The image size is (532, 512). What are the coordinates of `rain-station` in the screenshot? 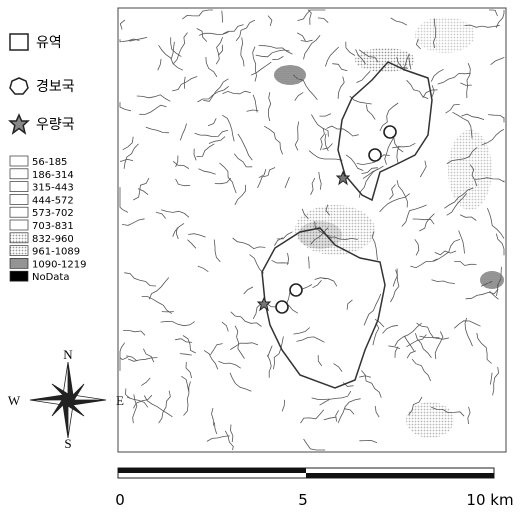 It's located at (303, 241).